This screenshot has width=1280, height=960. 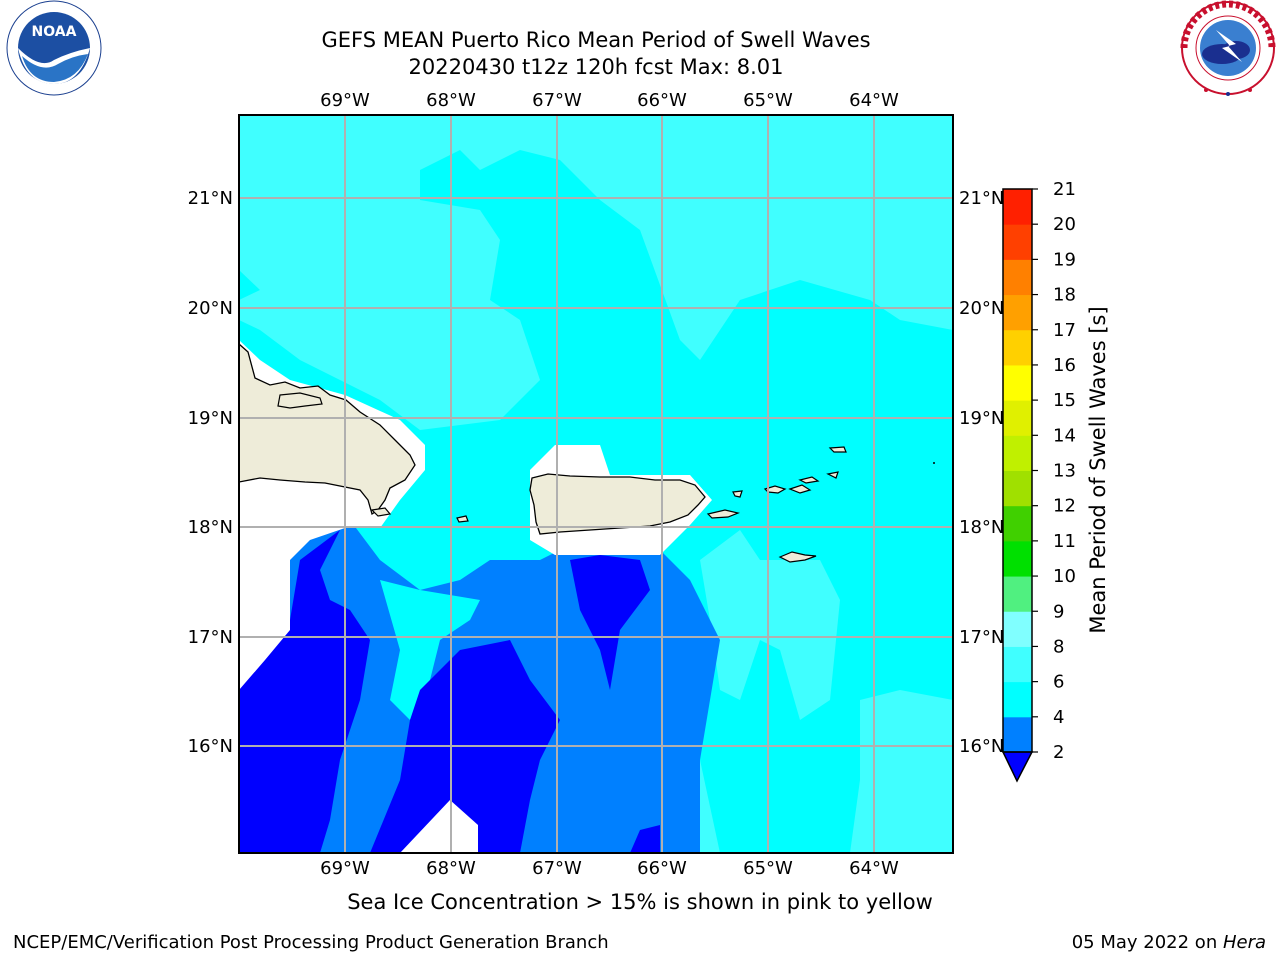 I want to click on land-hispaniola, so click(x=327, y=429).